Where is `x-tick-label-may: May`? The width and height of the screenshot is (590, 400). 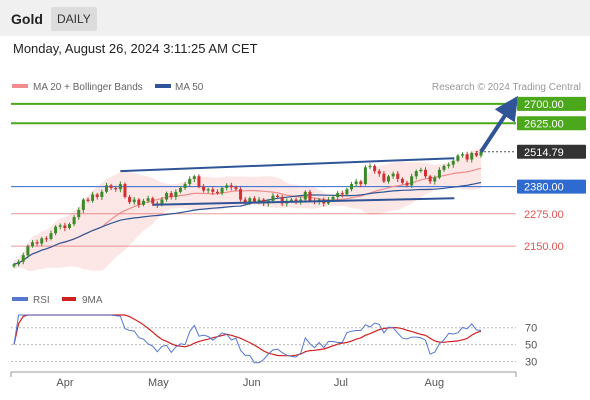 x-tick-label-may: May is located at coordinates (158, 383).